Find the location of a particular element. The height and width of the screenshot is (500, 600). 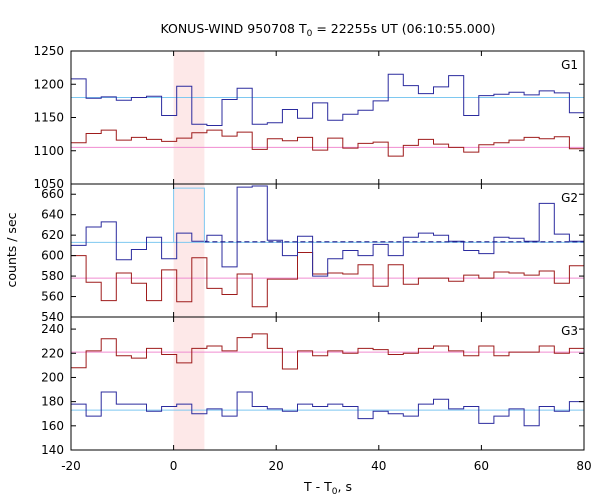

x-axis-label: T - T0, s is located at coordinates (327, 488).